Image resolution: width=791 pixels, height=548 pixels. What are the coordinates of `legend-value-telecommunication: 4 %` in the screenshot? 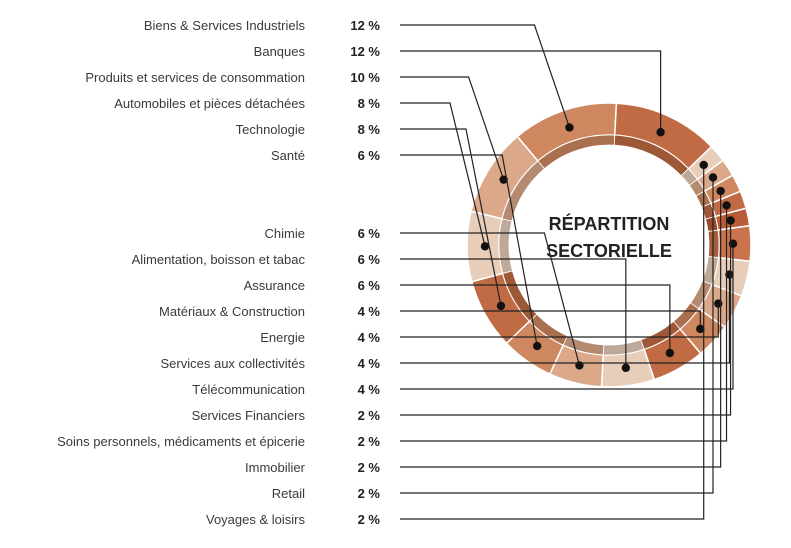 It's located at (369, 389).